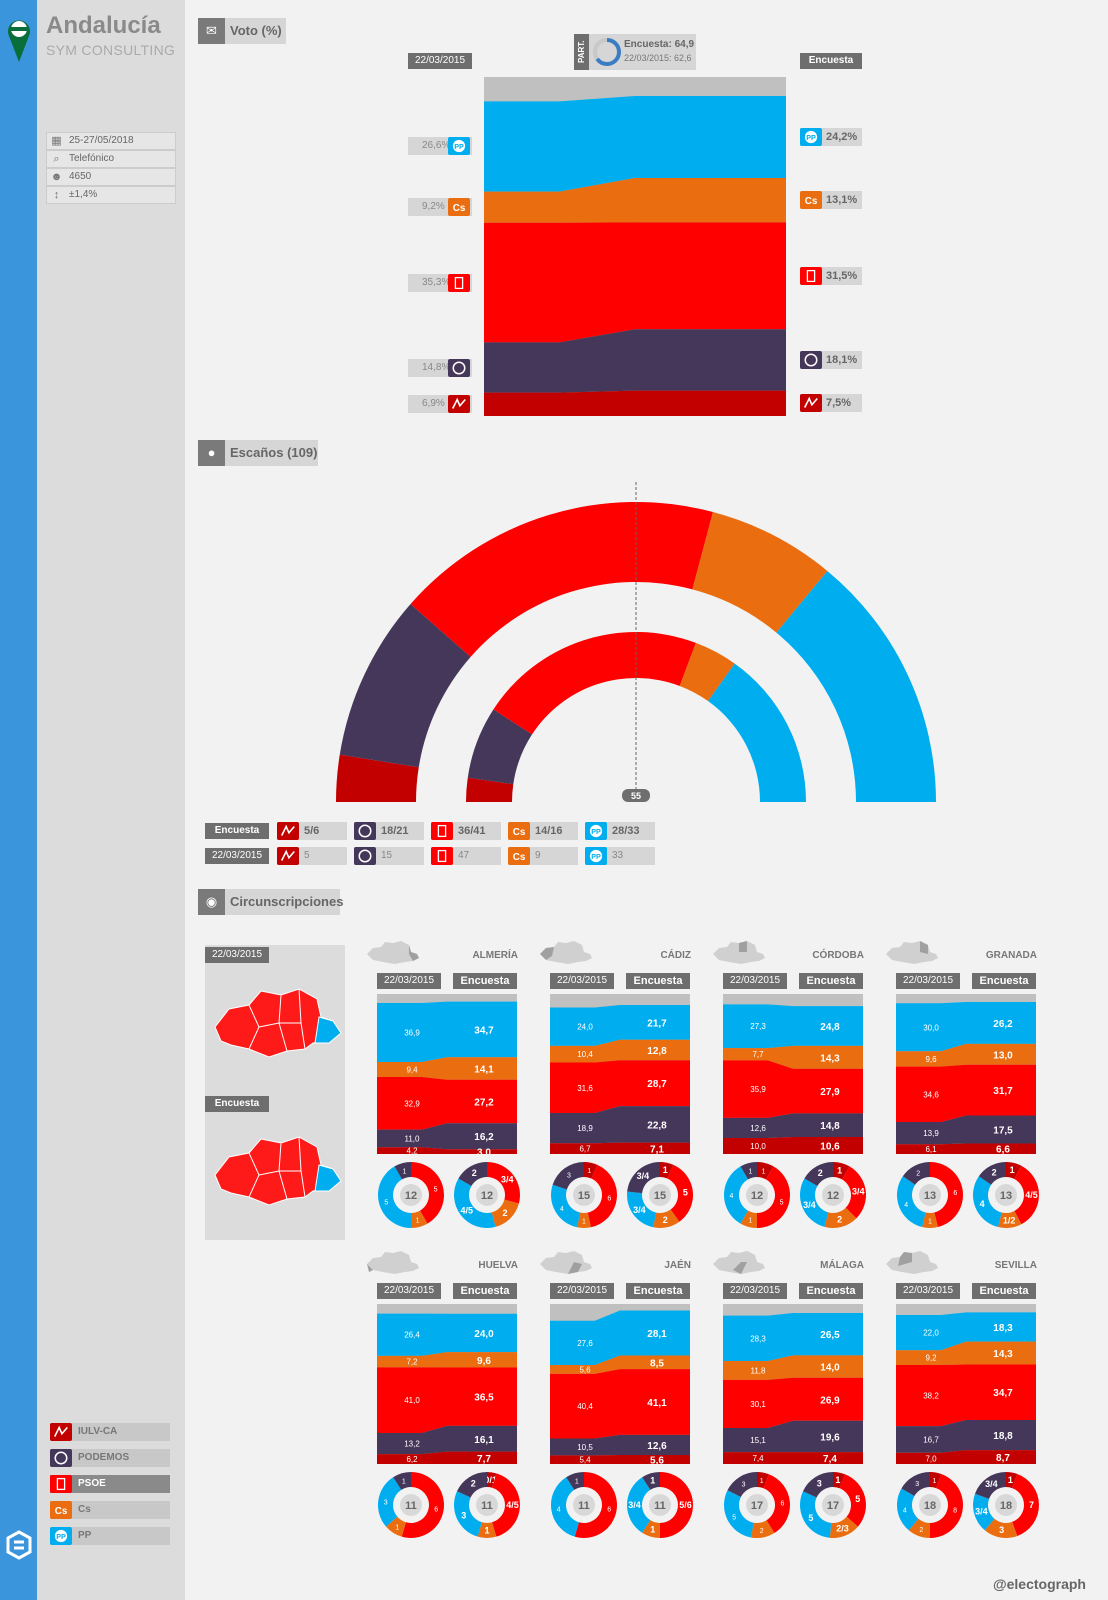 This screenshot has height=1600, width=1108. What do you see at coordinates (365, 831) in the screenshot?
I see `seats-curr-logo-podemos-icon` at bounding box center [365, 831].